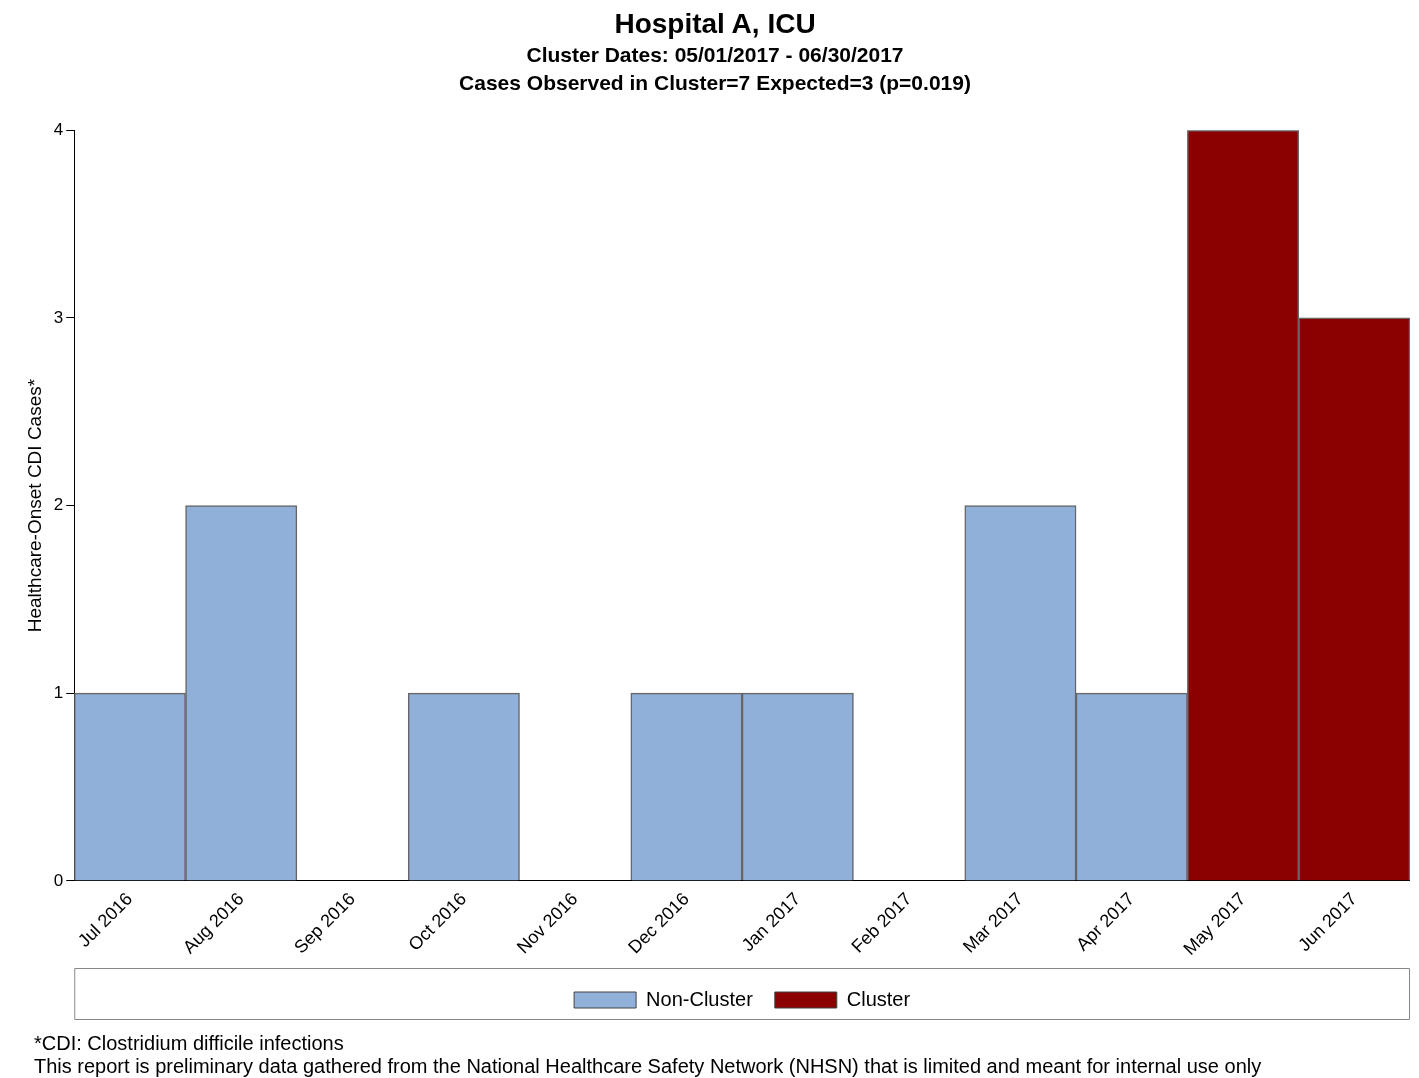  Describe the element at coordinates (715, 68) in the screenshot. I see `chart-subtitle: Cluster Dates: 05/01/2017 - 06/30/2017 Cases Observed in Cluster=7 Expected=3 (p=0.019)` at that location.